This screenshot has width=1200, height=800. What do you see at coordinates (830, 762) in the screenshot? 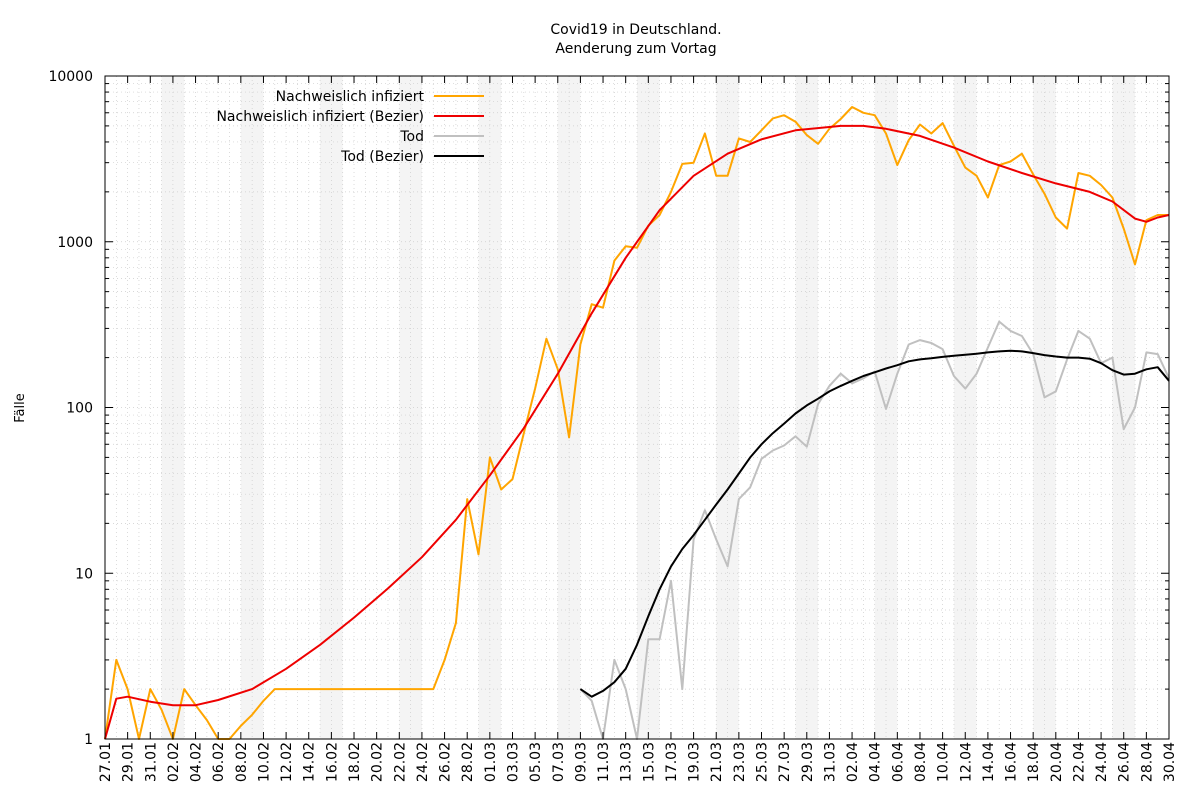
I see `x-tick-label: 31.03` at bounding box center [830, 762].